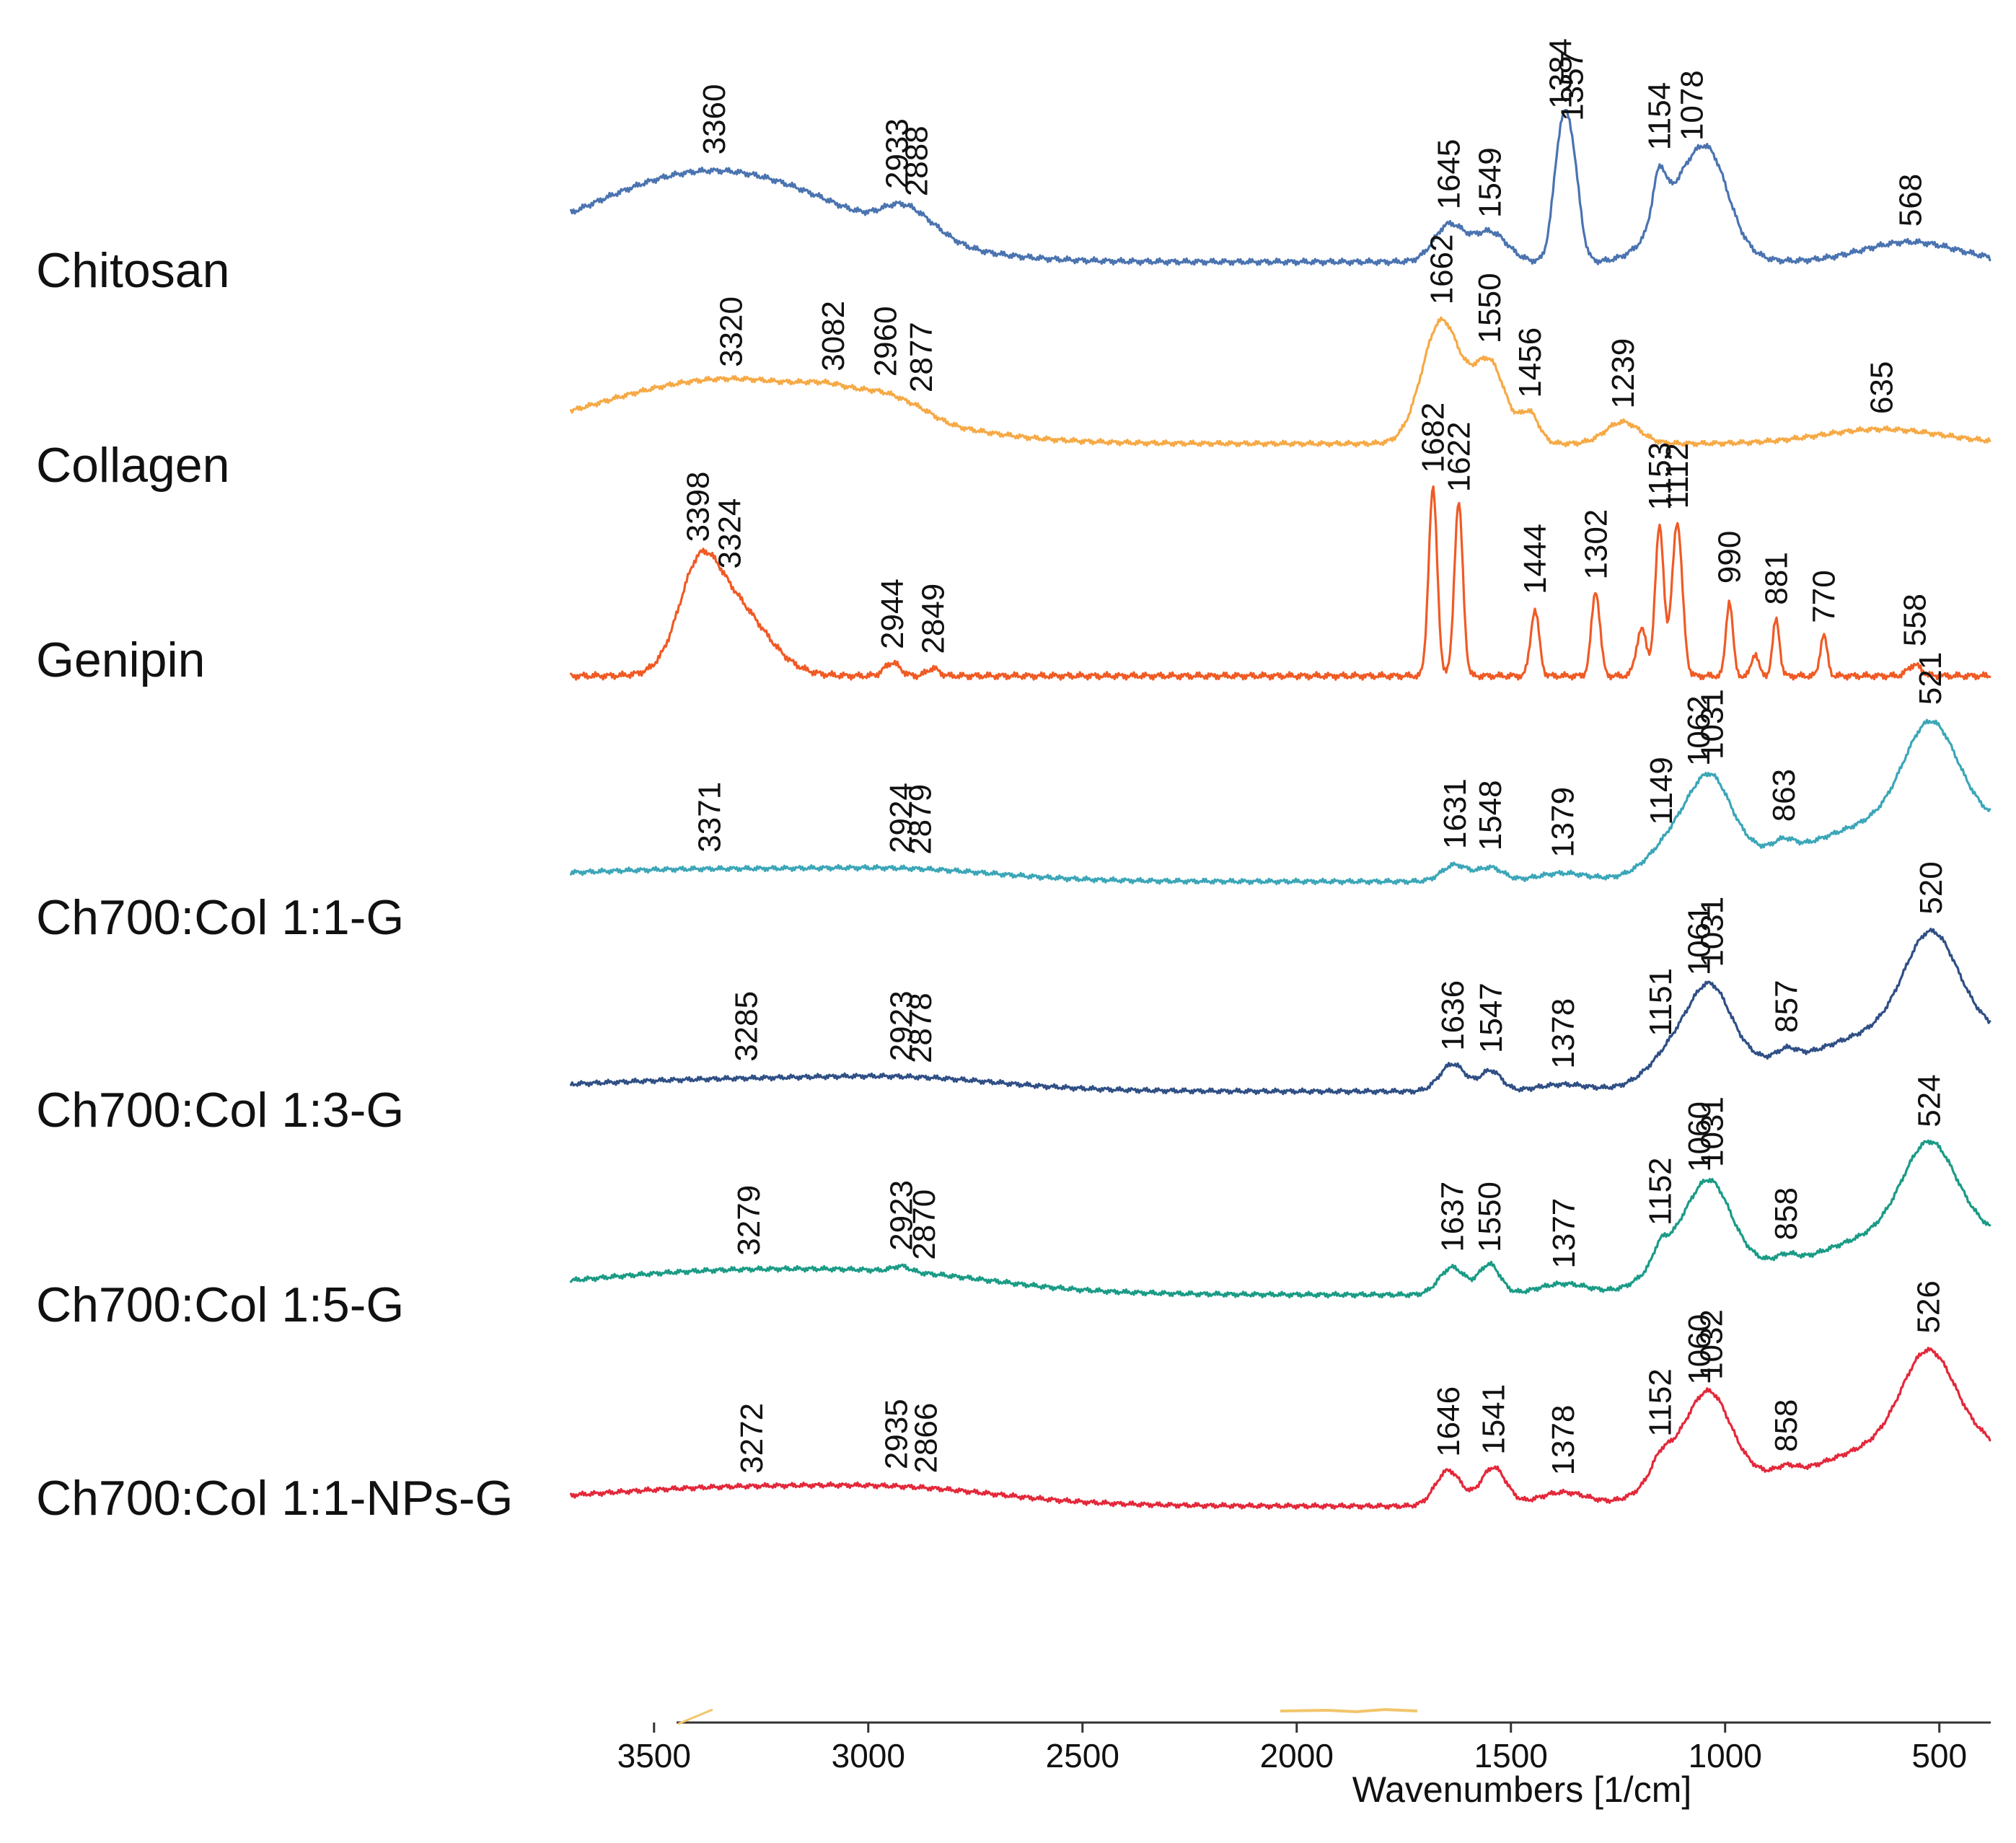  Describe the element at coordinates (714, 119) in the screenshot. I see `peak-label-chitosan-3360: 3360` at that location.